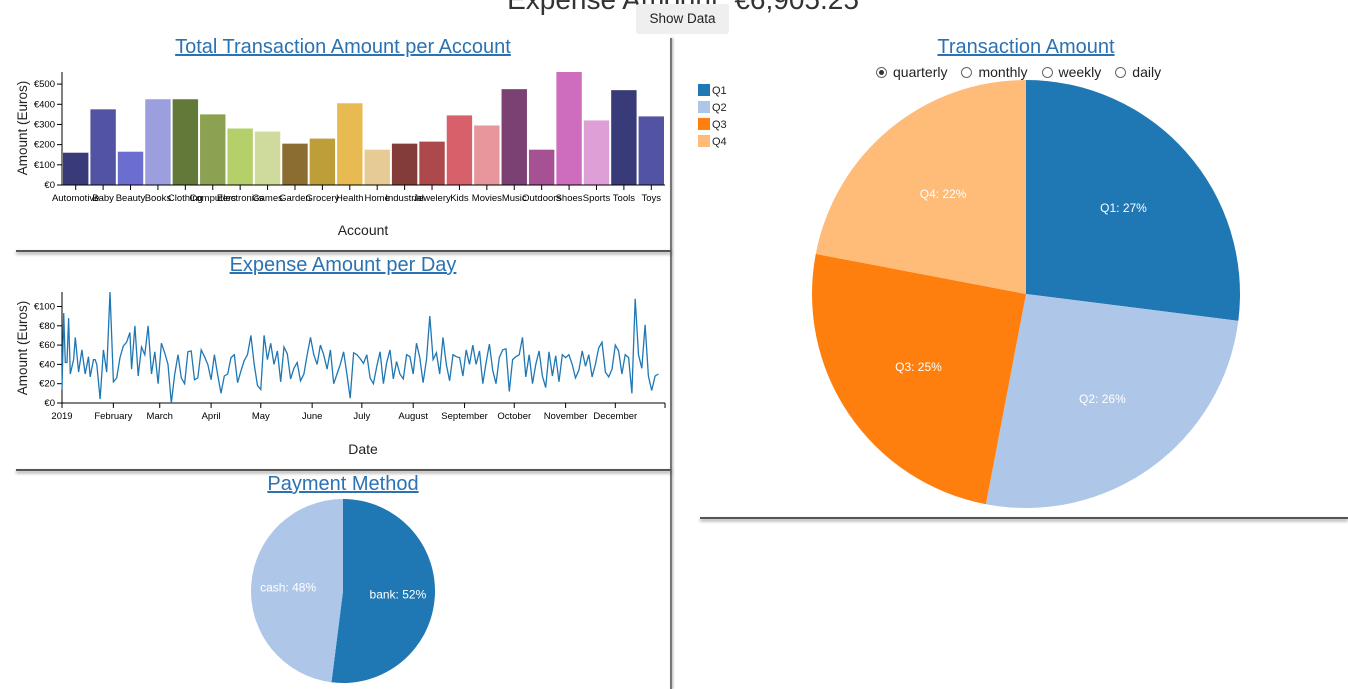  Describe the element at coordinates (343, 265) in the screenshot. I see `daily-chart-title: Expense Amount per Day` at that location.